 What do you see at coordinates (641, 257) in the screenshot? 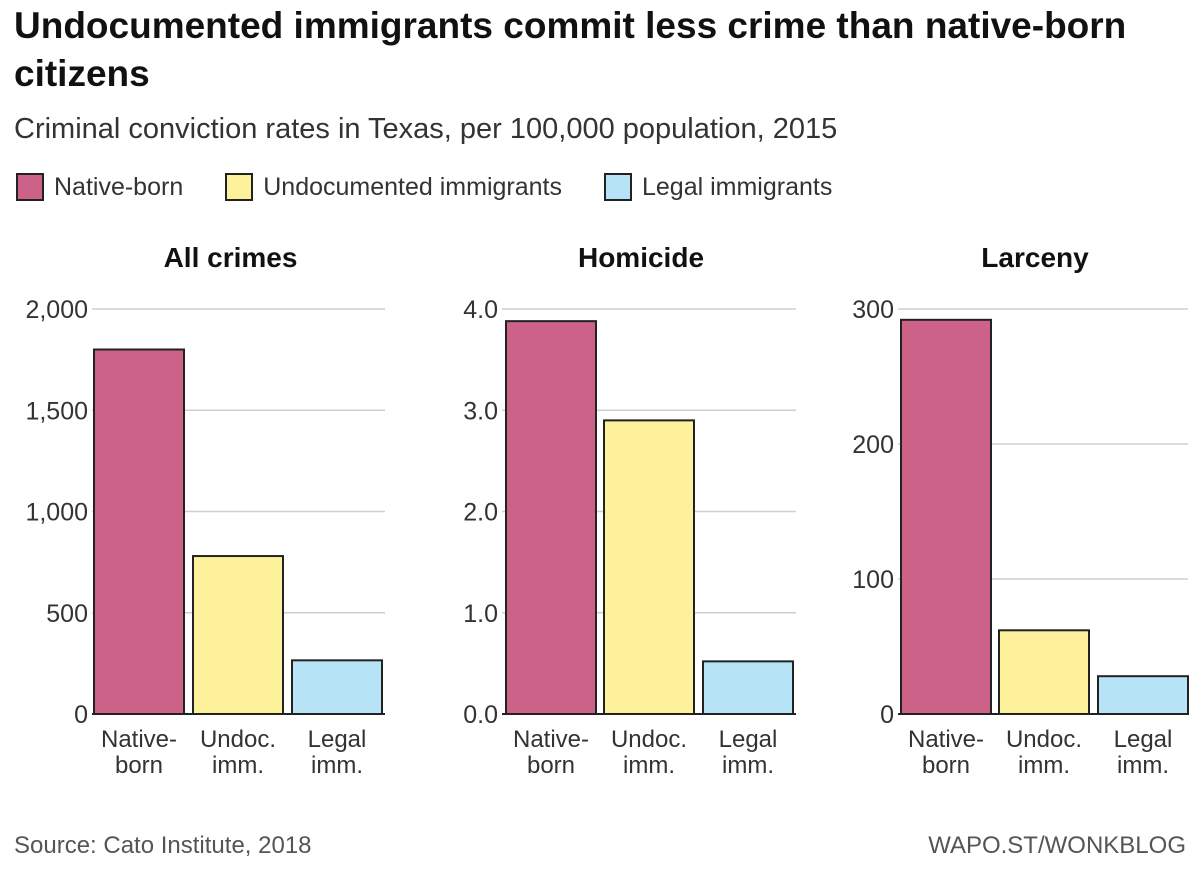
I see `panel-title-homicide: Homicide` at bounding box center [641, 257].